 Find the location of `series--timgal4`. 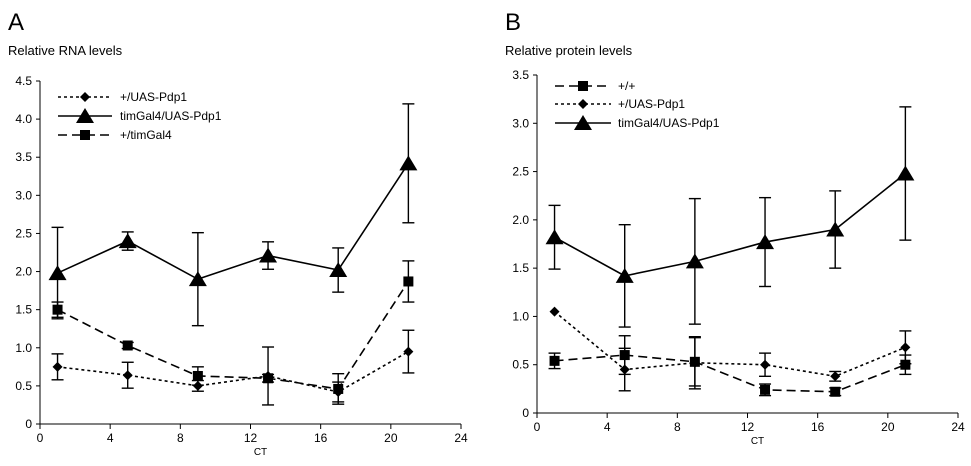

series--timgal4 is located at coordinates (233, 332).